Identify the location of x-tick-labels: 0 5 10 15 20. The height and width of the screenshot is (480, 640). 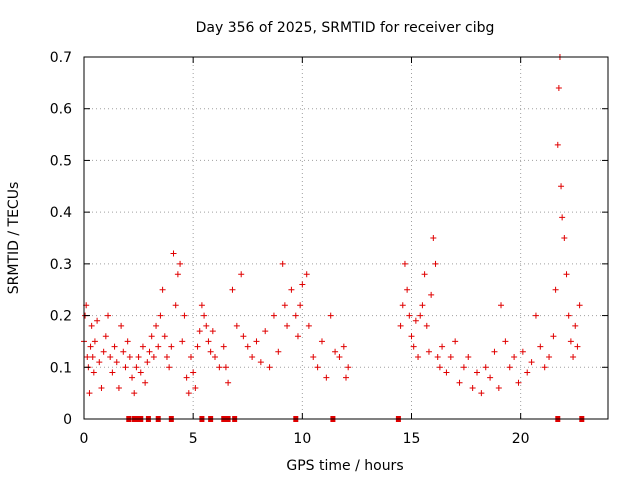
(305, 439).